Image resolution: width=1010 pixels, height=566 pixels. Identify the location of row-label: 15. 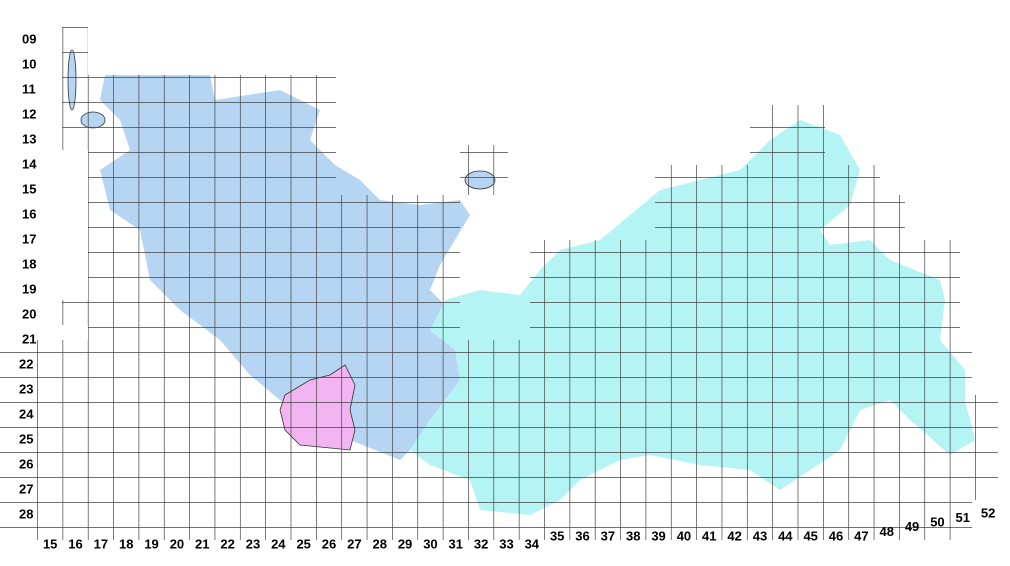
(29, 188).